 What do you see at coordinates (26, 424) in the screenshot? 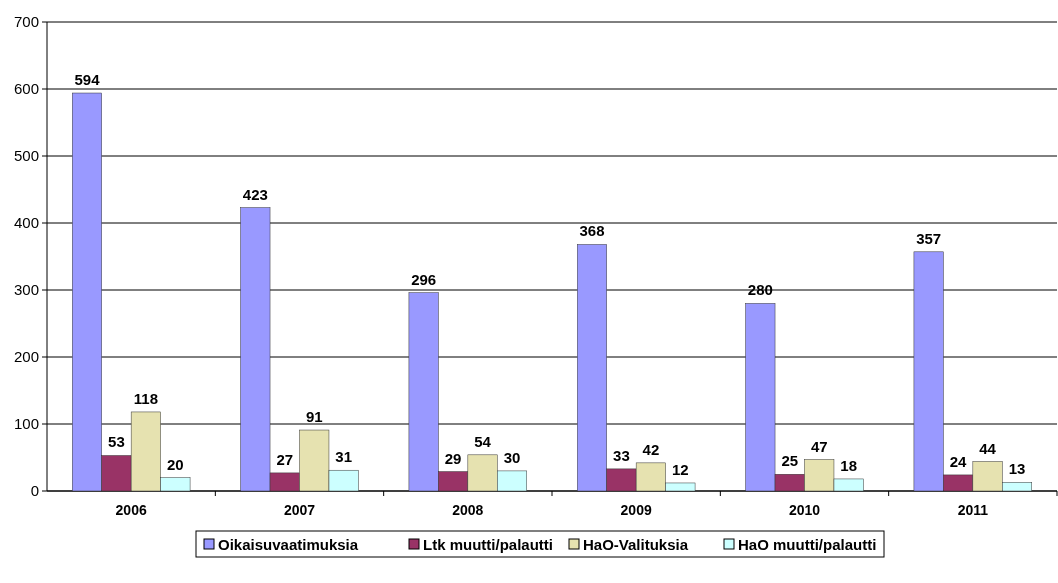
I see `y-tick-label: 100` at bounding box center [26, 424].